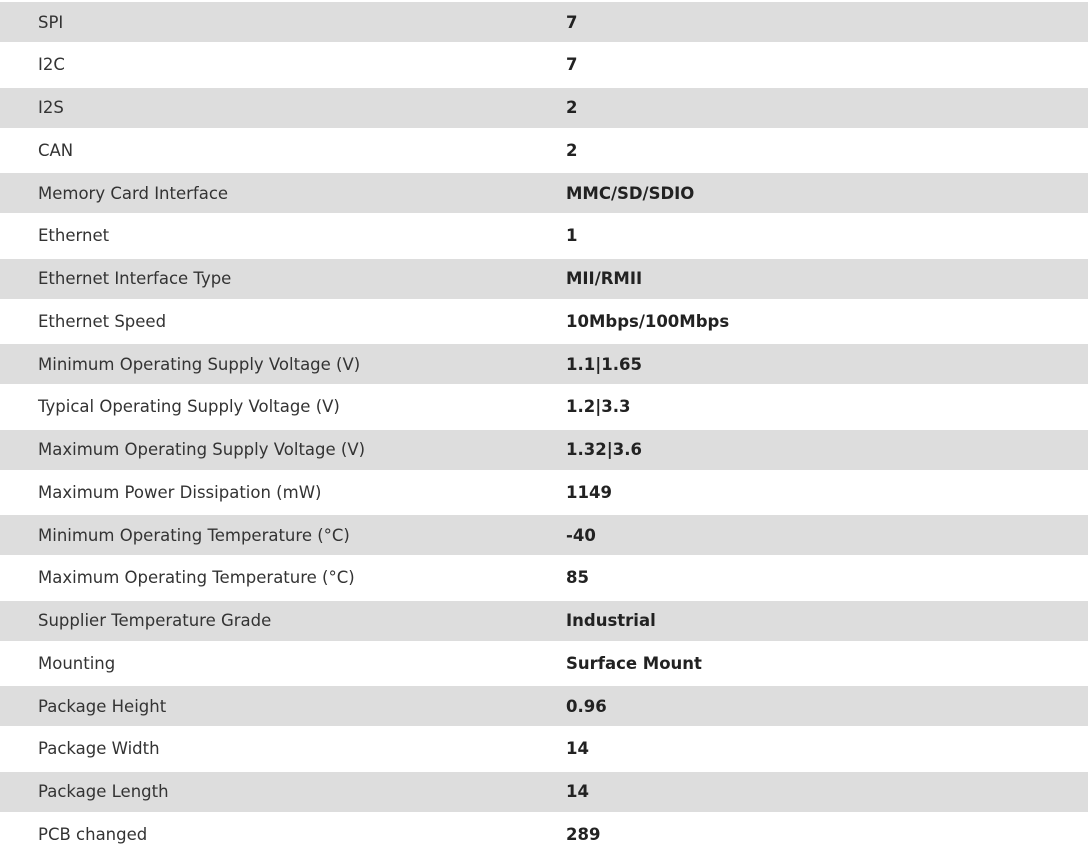 Image resolution: width=1088 pixels, height=857 pixels. I want to click on spec-value: 1.32|3.6, so click(604, 449).